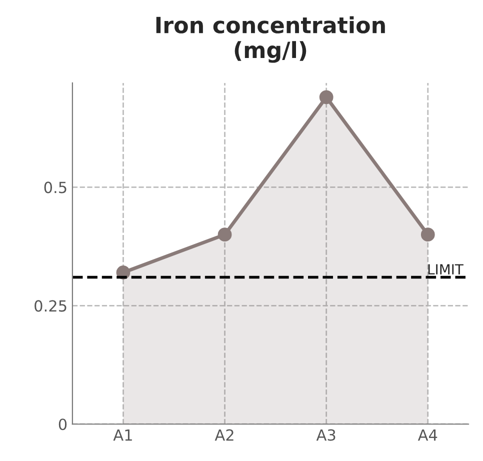 The image size is (483, 461). What do you see at coordinates (62, 424) in the screenshot?
I see `y-tick-label: 0` at bounding box center [62, 424].